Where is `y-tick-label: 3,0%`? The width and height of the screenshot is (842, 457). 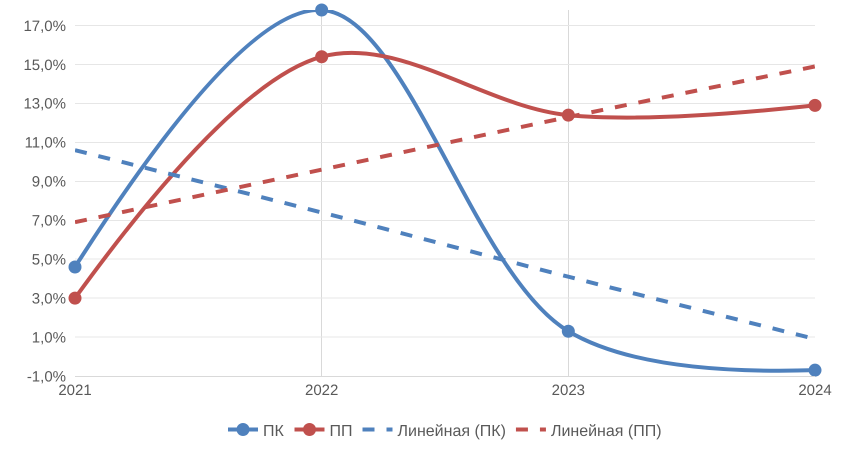 y-tick-label: 3,0% is located at coordinates (49, 299).